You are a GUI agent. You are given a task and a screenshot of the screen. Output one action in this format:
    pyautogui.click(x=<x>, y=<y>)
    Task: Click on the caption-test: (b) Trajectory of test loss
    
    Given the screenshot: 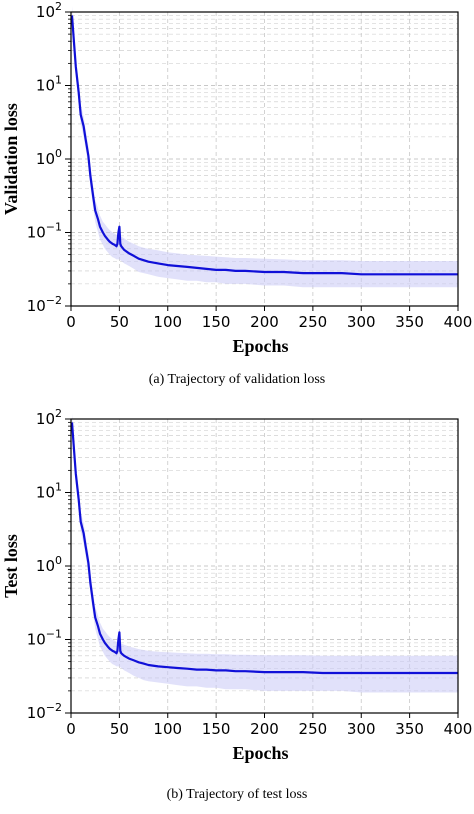 What is the action you would take?
    pyautogui.click(x=237, y=794)
    